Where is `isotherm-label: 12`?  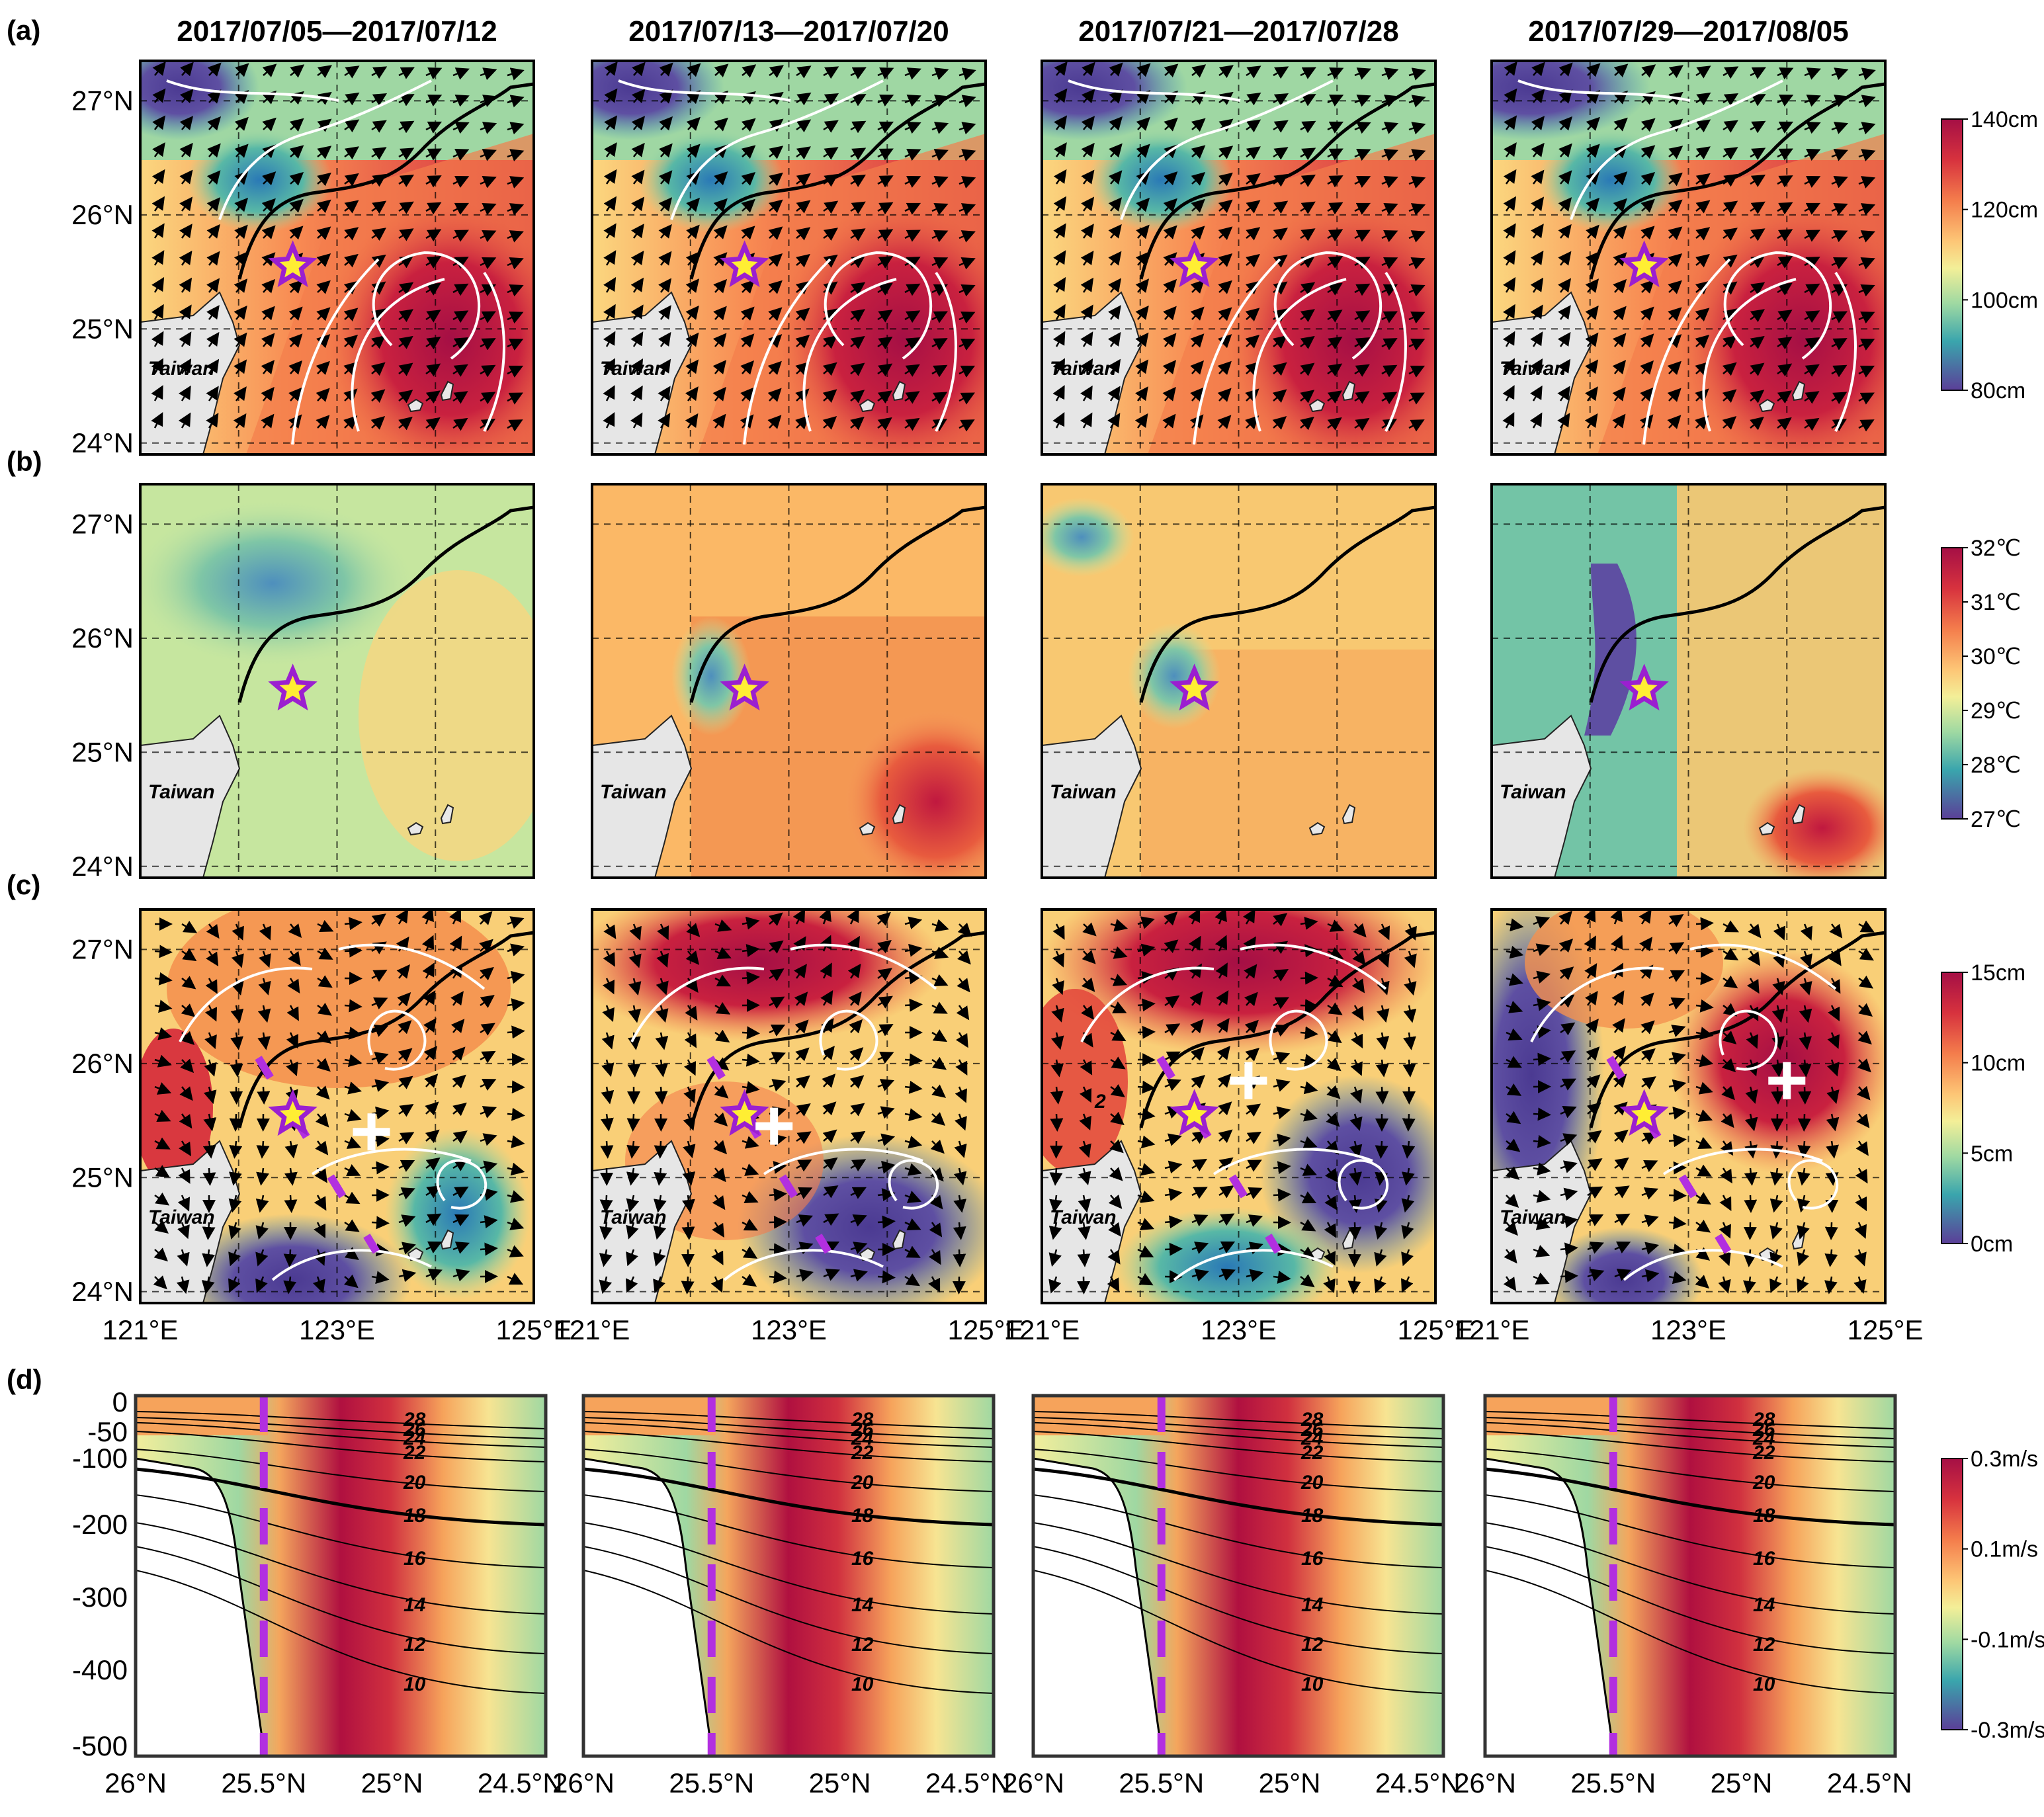 isotherm-label: 12 is located at coordinates (1313, 1645).